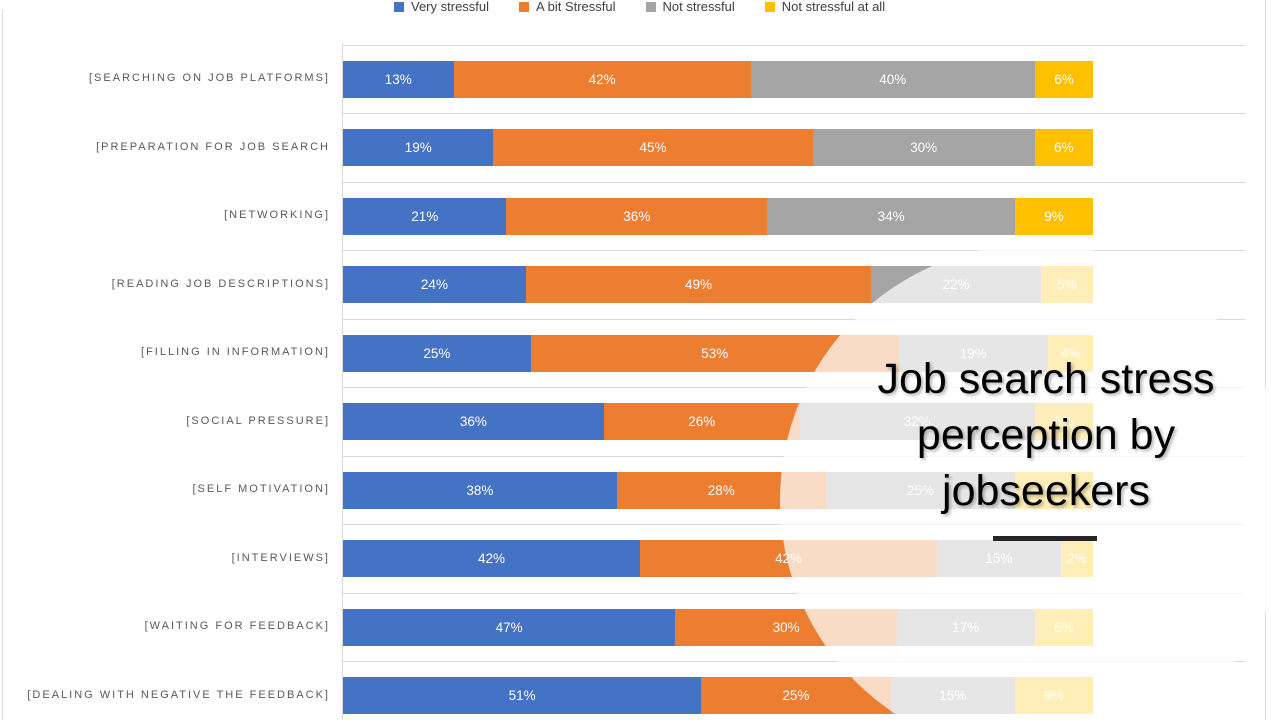 The height and width of the screenshot is (720, 1280). What do you see at coordinates (450, 7) in the screenshot?
I see `legend-label: Very stressful` at bounding box center [450, 7].